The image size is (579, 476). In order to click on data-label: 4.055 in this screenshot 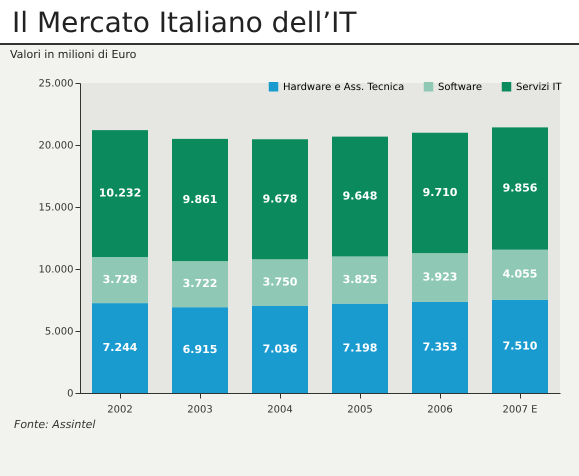, I will do `click(520, 274)`.